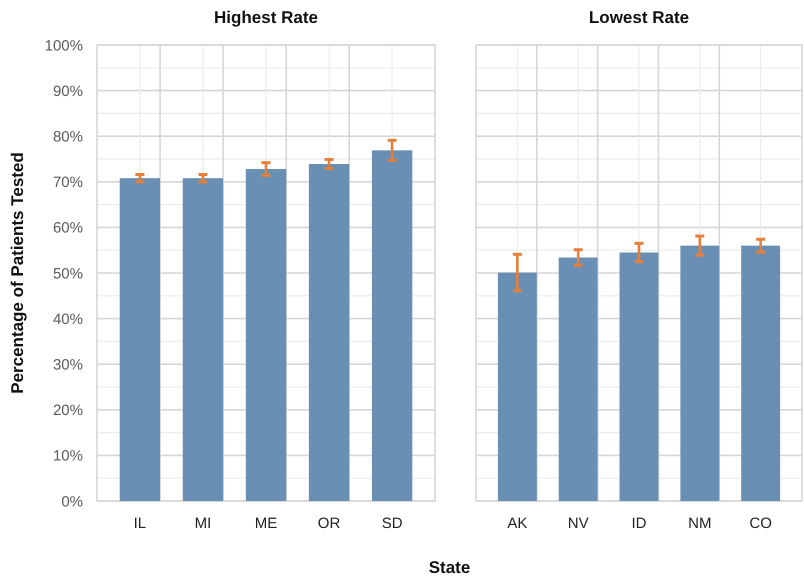  I want to click on x-tick-label: OR, so click(329, 523).